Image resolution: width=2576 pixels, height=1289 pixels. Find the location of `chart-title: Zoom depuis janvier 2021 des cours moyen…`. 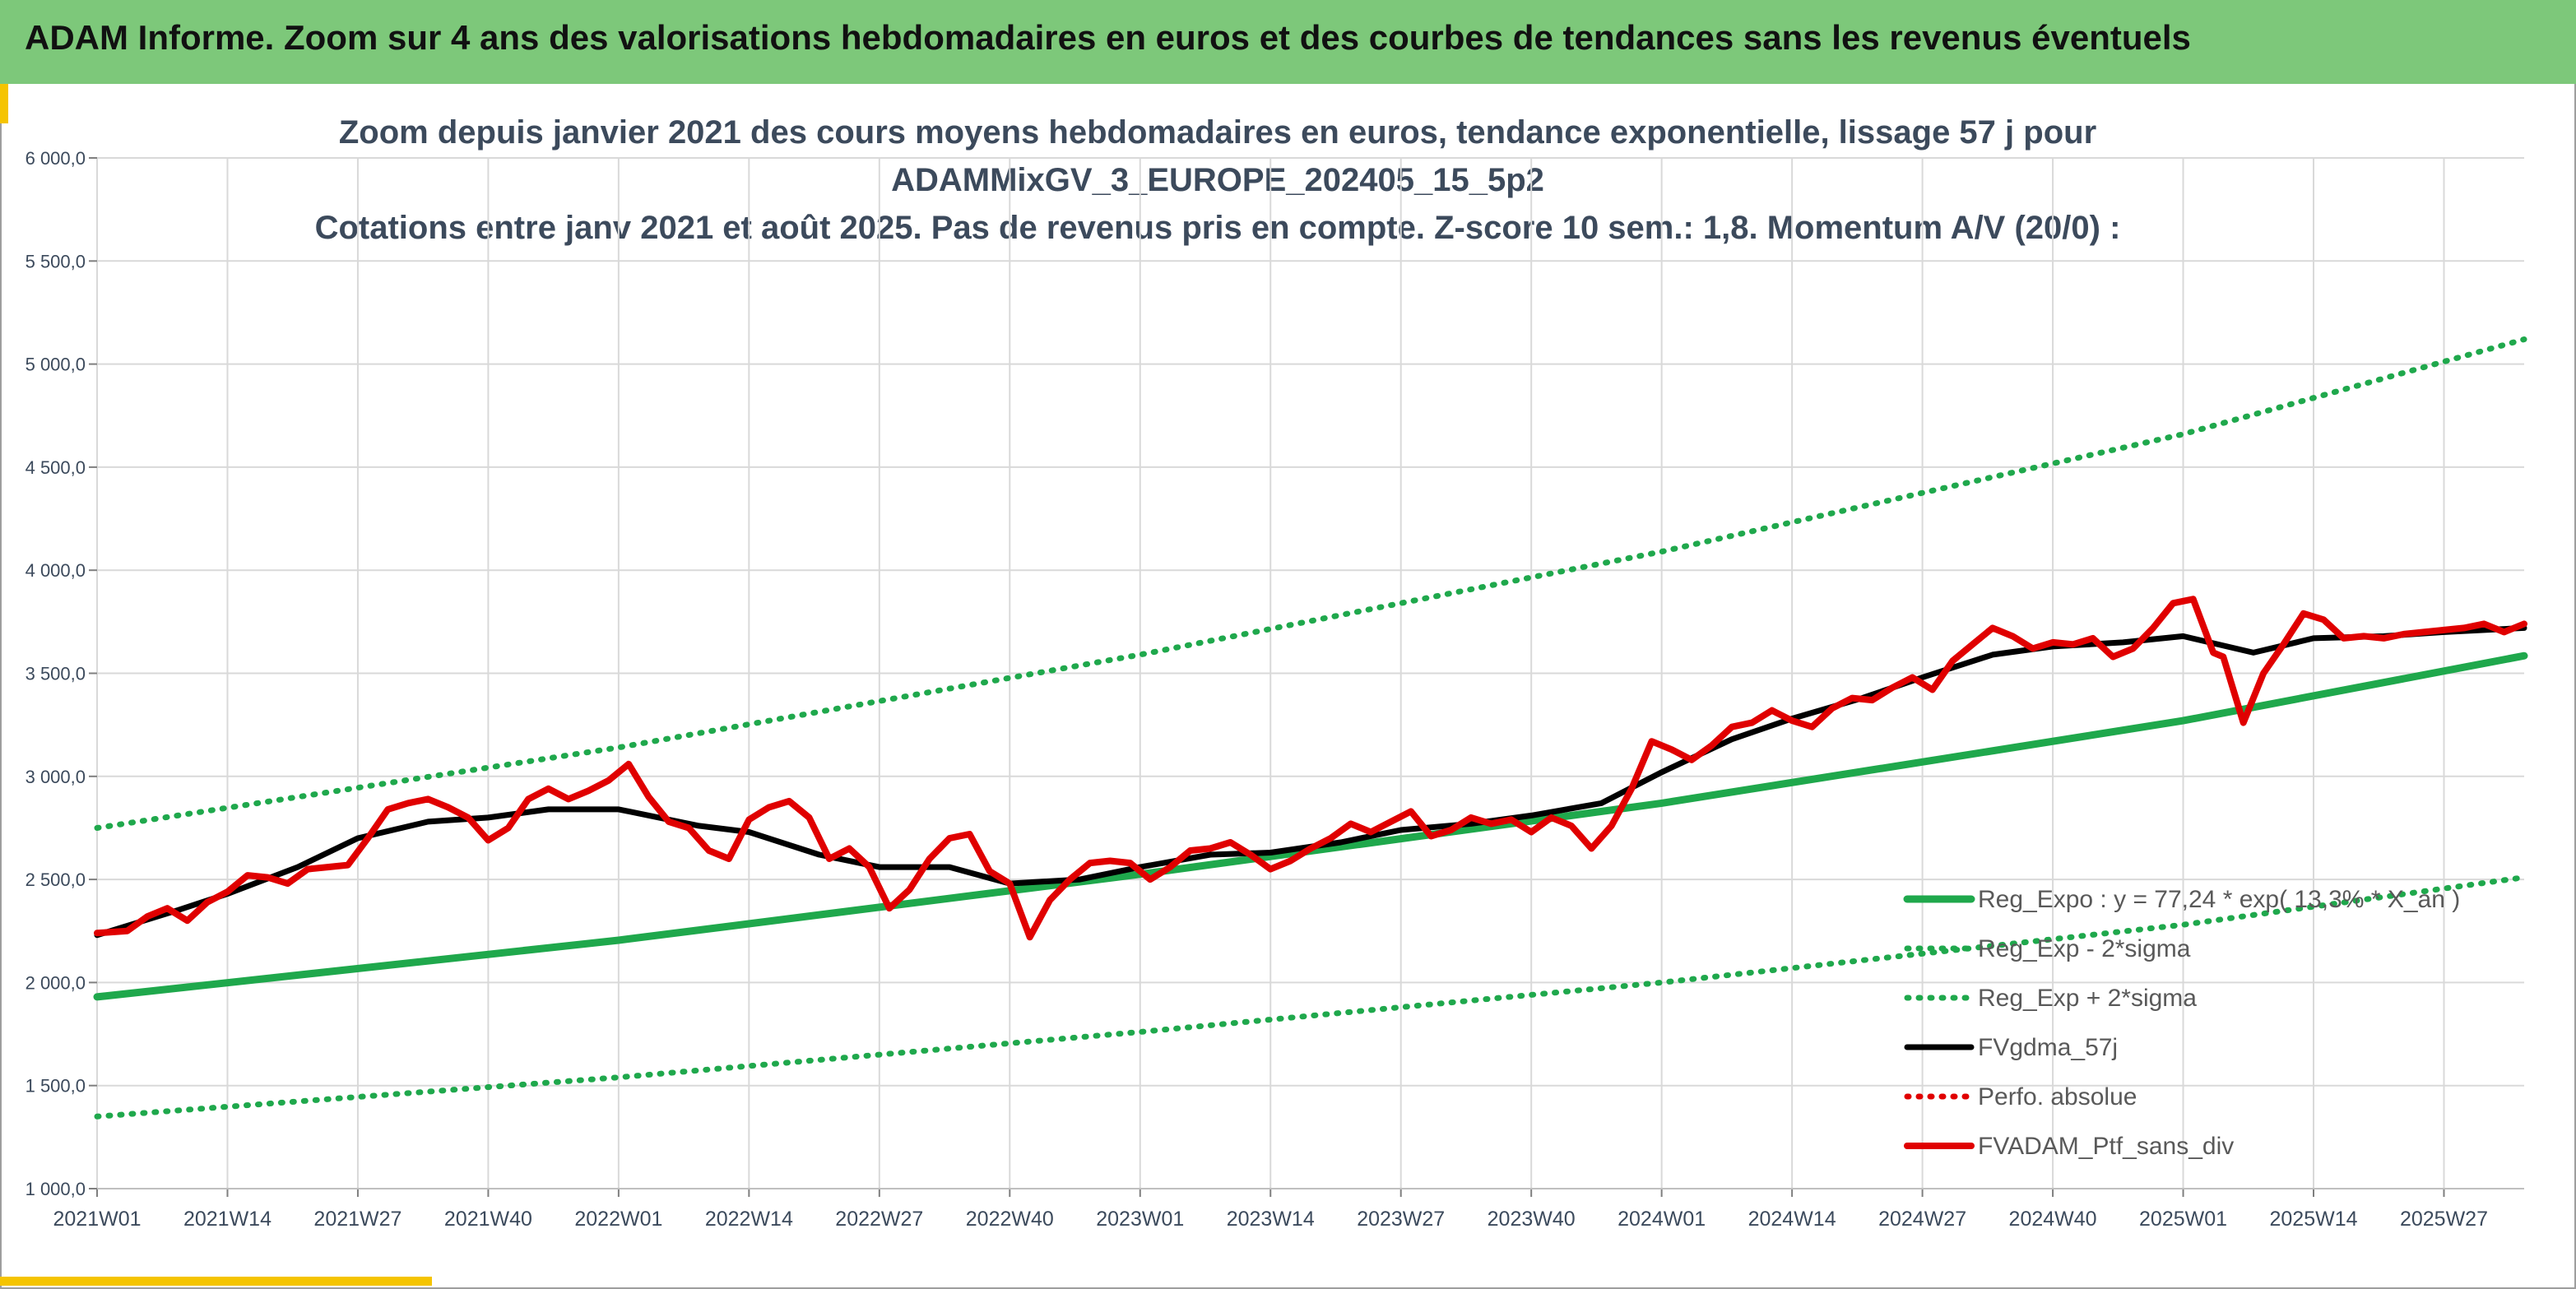

chart-title: Zoom depuis janvier 2021 des cours moyen… is located at coordinates (1217, 180).